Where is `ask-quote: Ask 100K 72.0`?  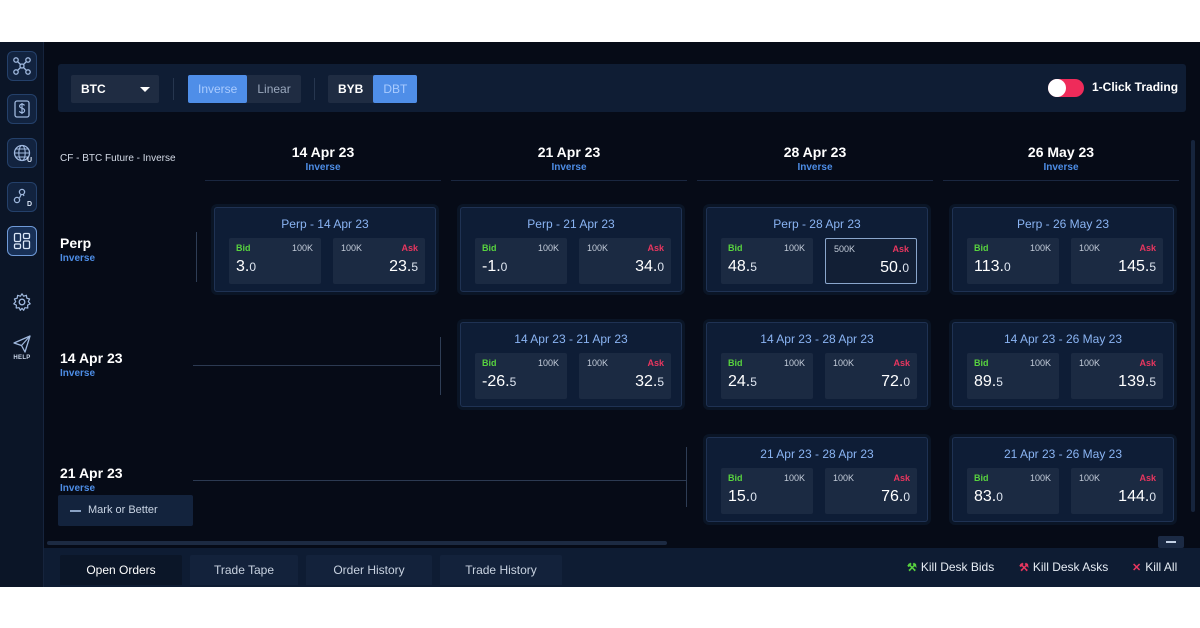 ask-quote: Ask 100K 72.0 is located at coordinates (871, 376).